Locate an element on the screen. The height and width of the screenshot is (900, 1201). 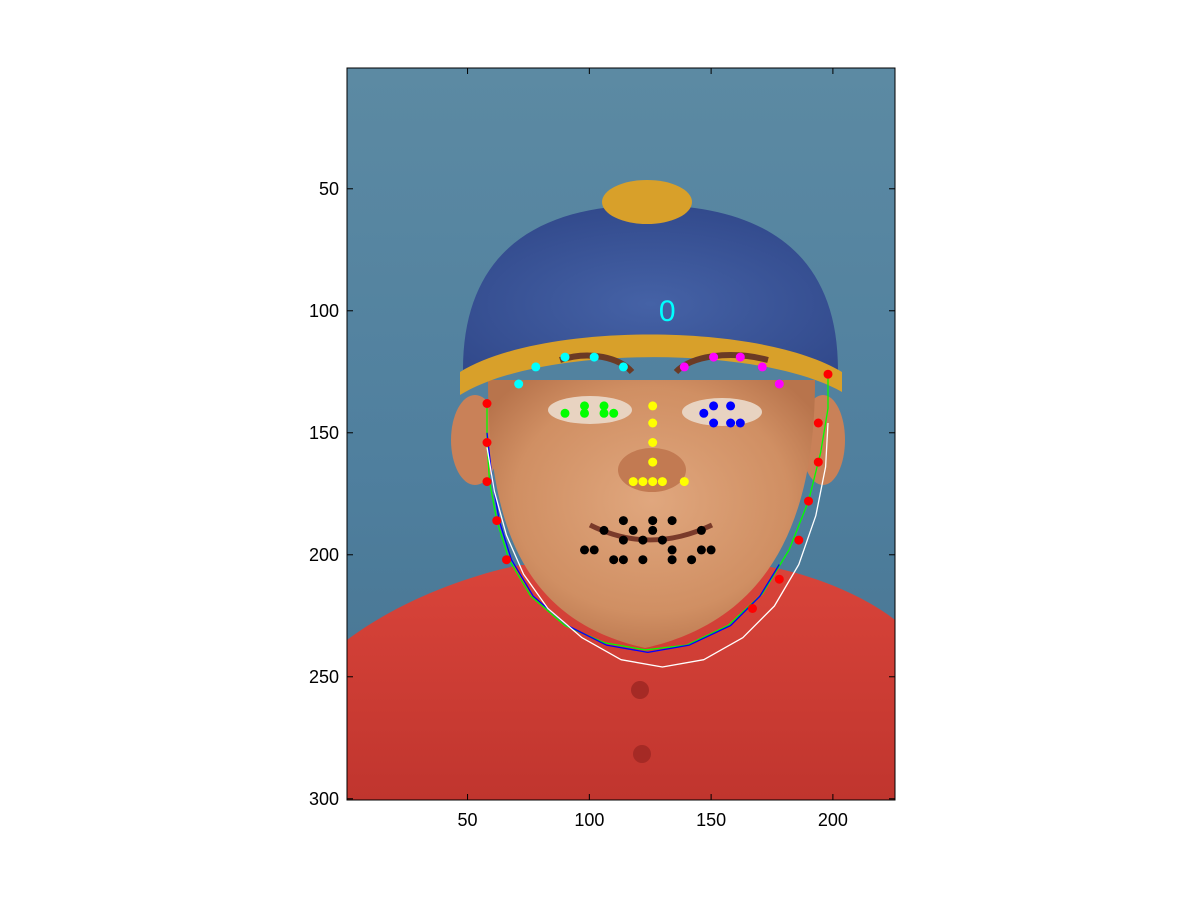
y-tick-label: 100 is located at coordinates (324, 311).